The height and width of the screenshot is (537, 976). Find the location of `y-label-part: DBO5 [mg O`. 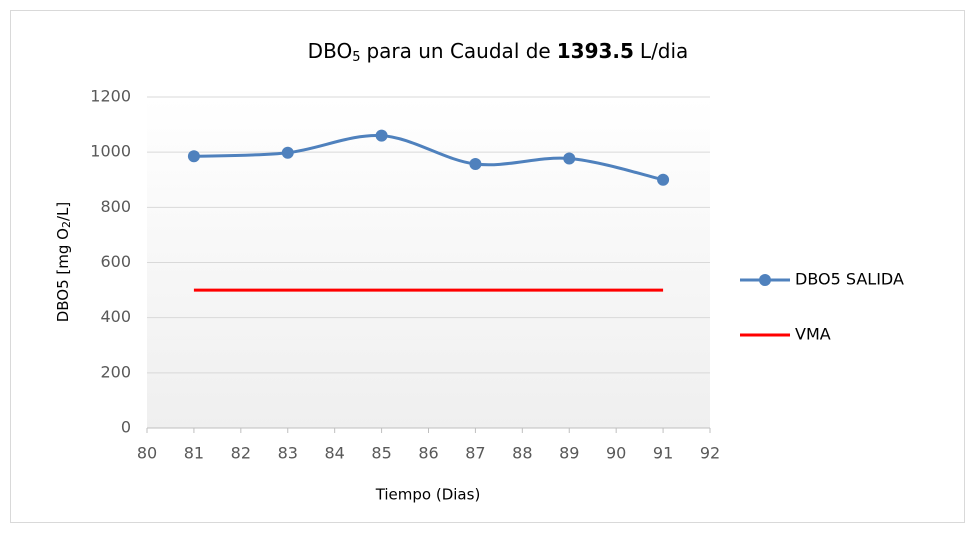

y-label-part: DBO5 [mg O is located at coordinates (63, 275).